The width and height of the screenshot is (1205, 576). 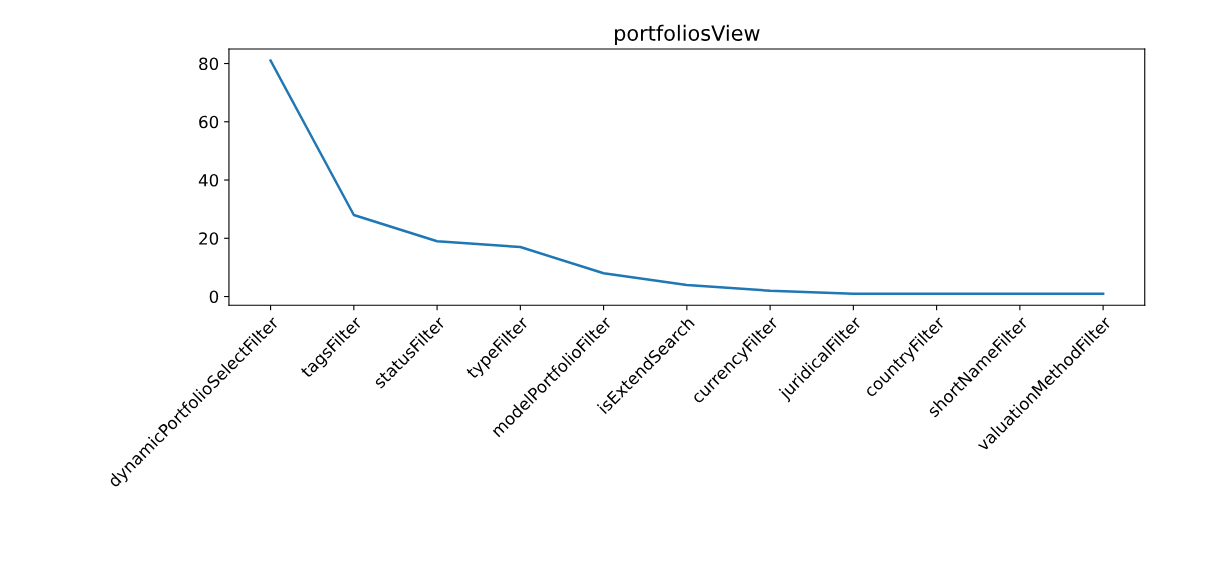 What do you see at coordinates (209, 64) in the screenshot?
I see `y-tick-label: 80` at bounding box center [209, 64].